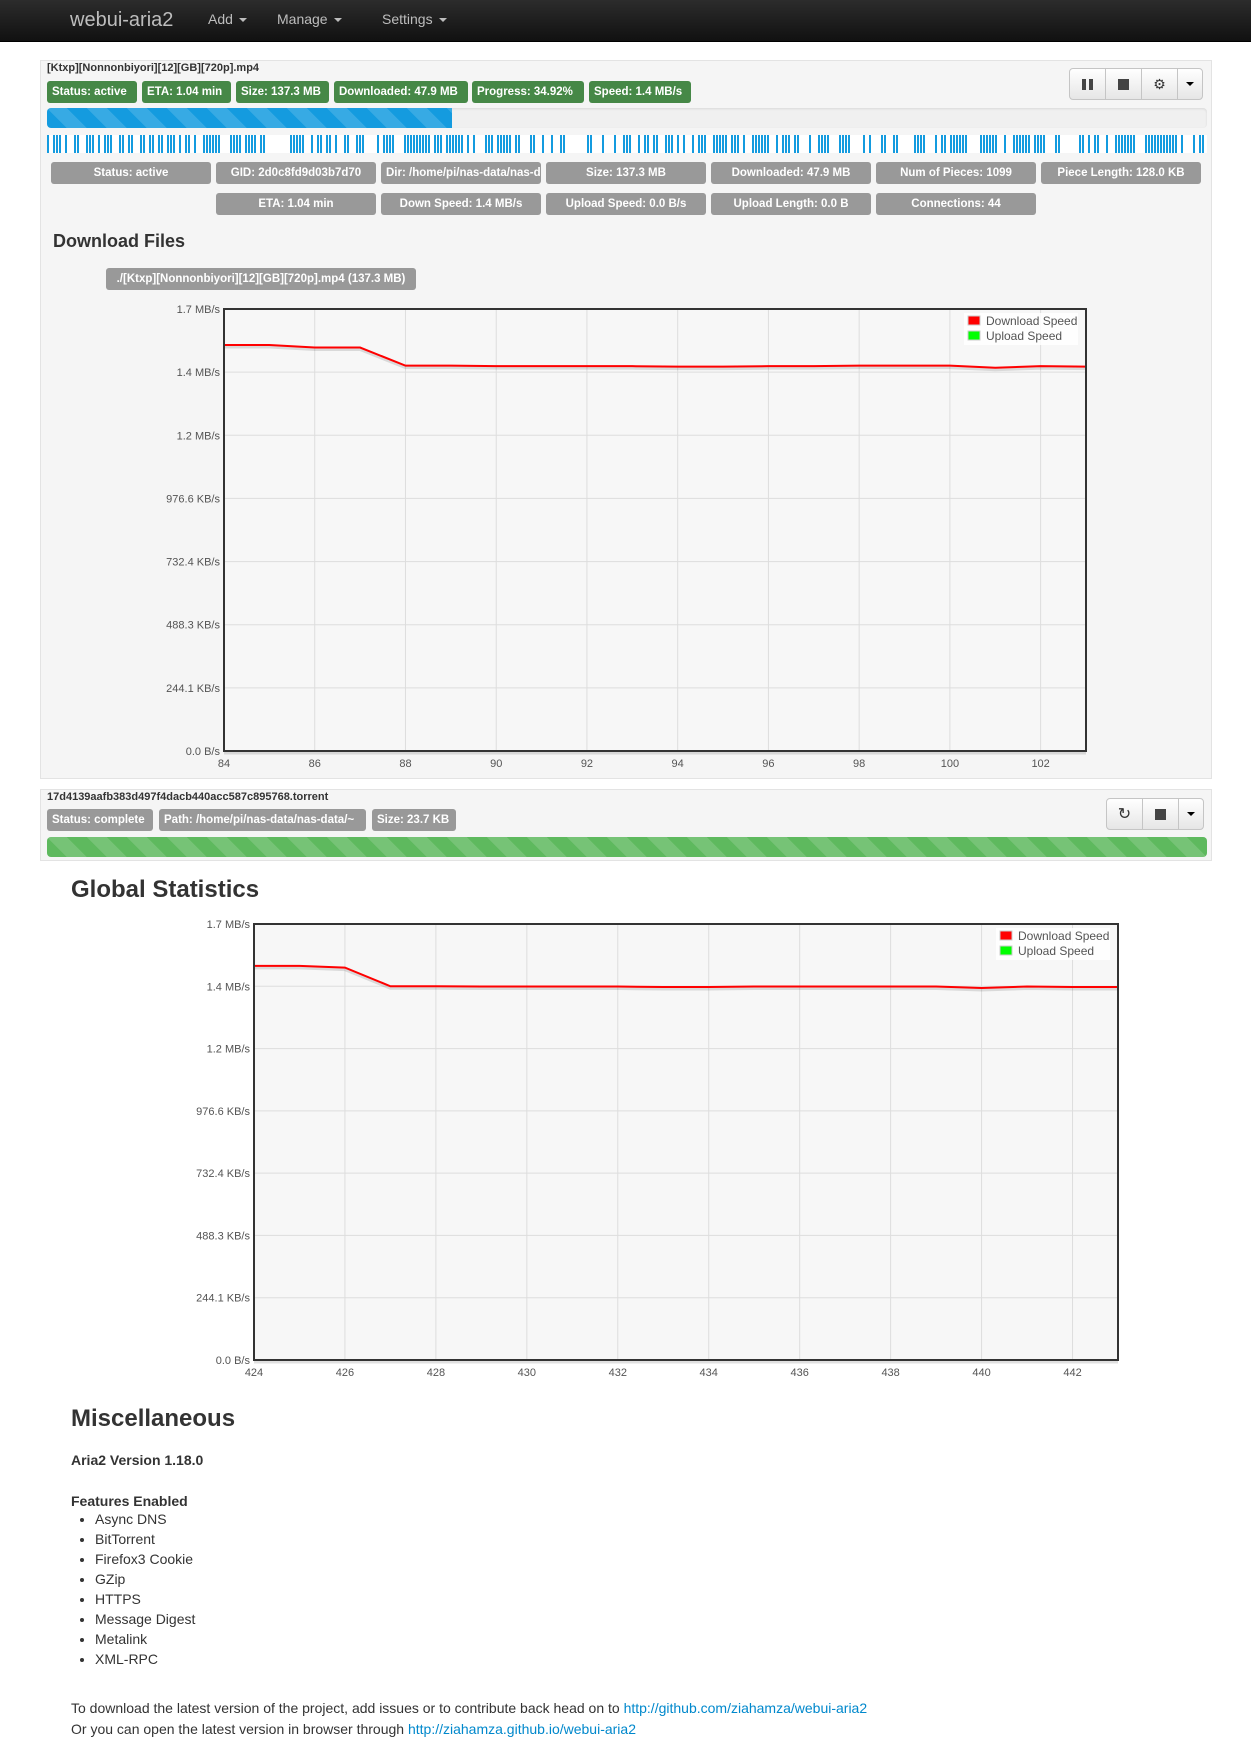  What do you see at coordinates (296, 173) in the screenshot?
I see `detail-gid: GID: 2d0c8fd9d03b7d70` at bounding box center [296, 173].